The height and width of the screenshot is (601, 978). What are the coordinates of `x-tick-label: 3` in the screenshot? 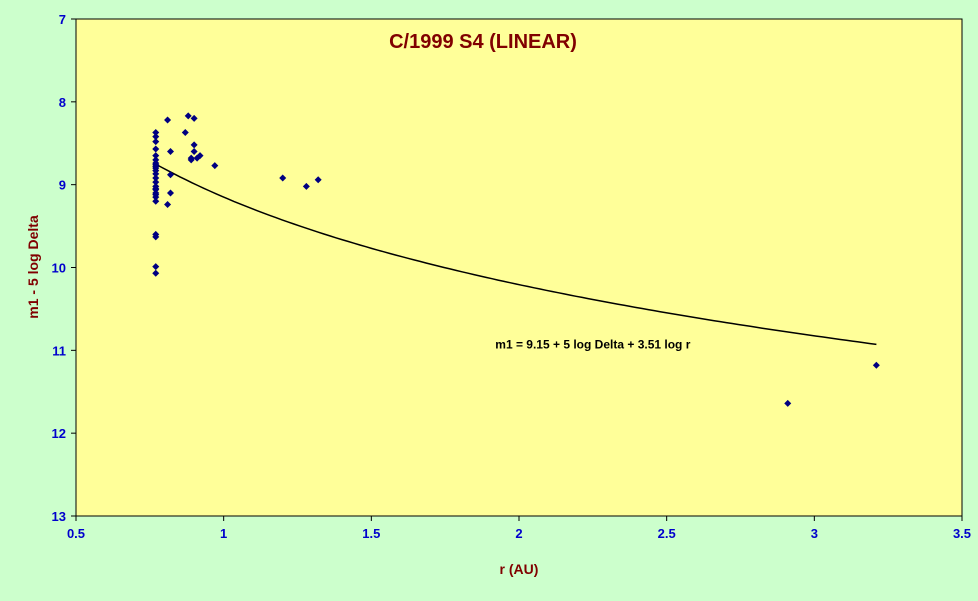 It's located at (814, 533).